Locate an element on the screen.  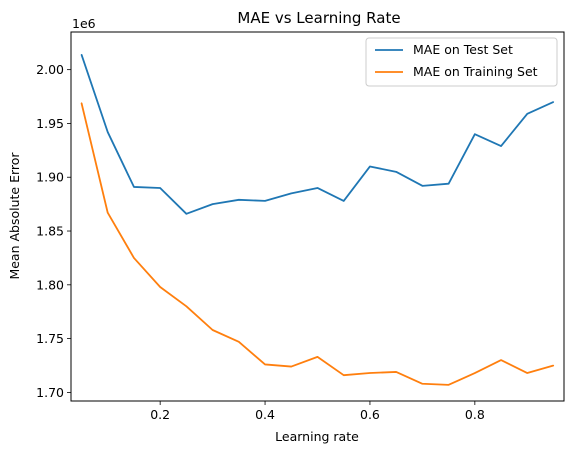
x-tick-label: 0.2 is located at coordinates (160, 414).